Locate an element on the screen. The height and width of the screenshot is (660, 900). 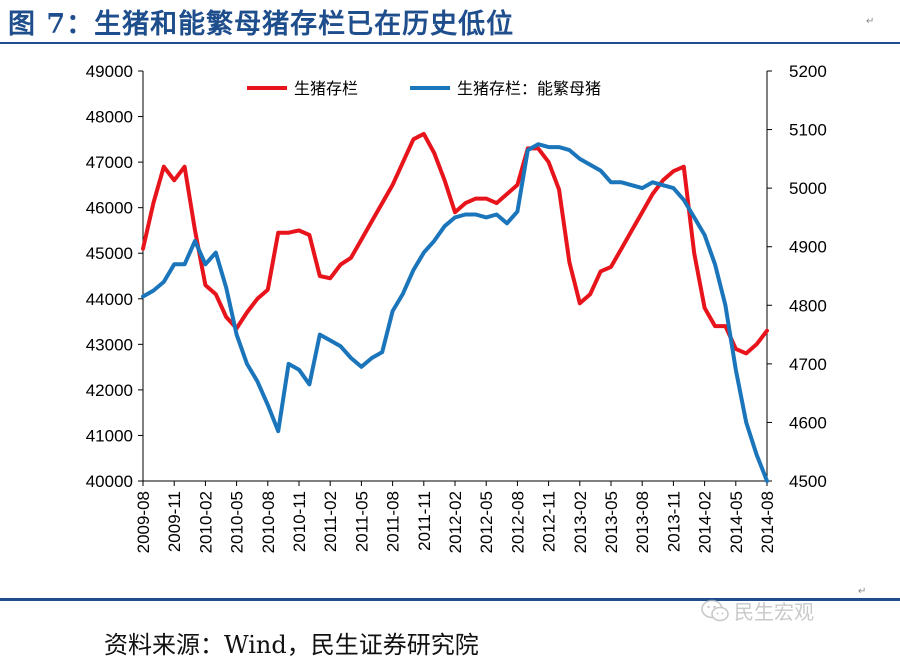
source-note: 资料来源：Wind，民生证券研究院 is located at coordinates (291, 645).